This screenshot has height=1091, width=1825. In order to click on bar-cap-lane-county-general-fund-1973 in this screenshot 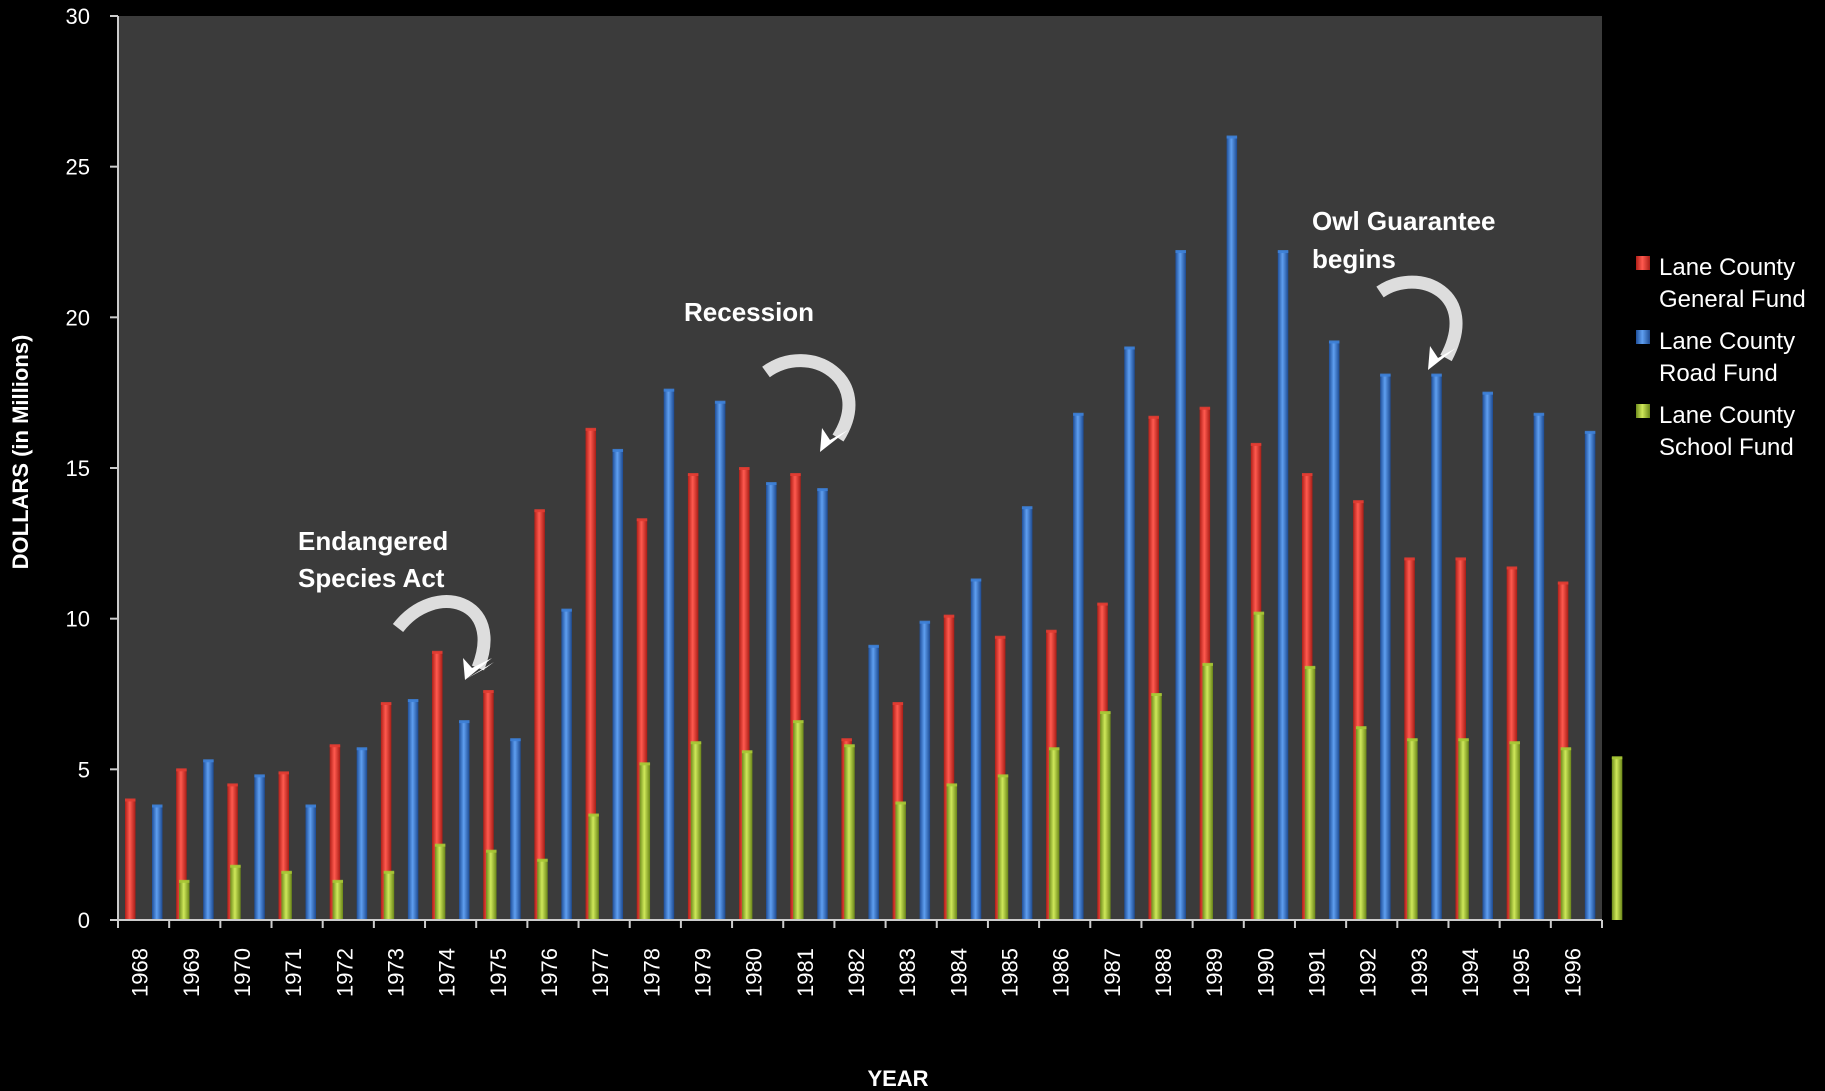, I will do `click(386, 704)`.